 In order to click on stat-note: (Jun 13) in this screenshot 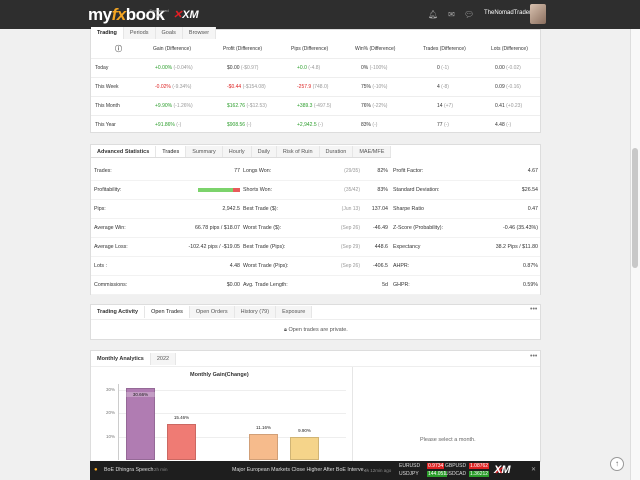, I will do `click(350, 209)`.